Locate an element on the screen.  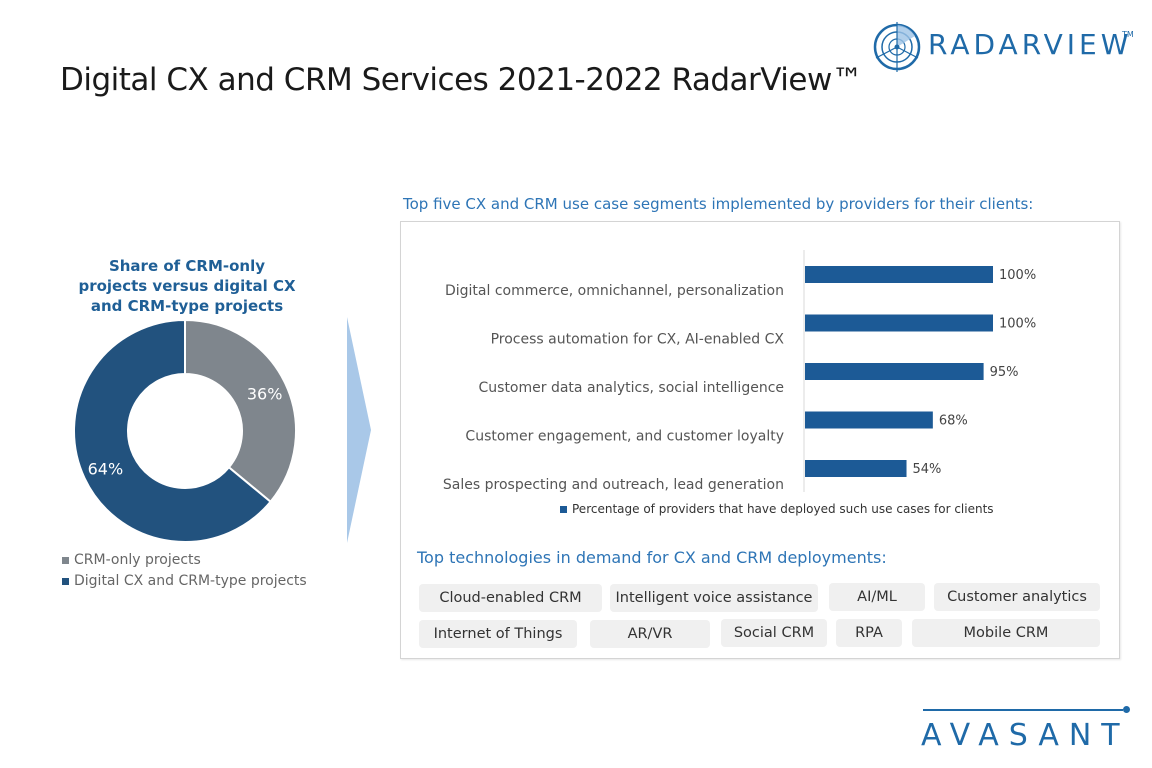
legend-item-digital-cx: Digital CX and CRM-type projects is located at coordinates (184, 581).